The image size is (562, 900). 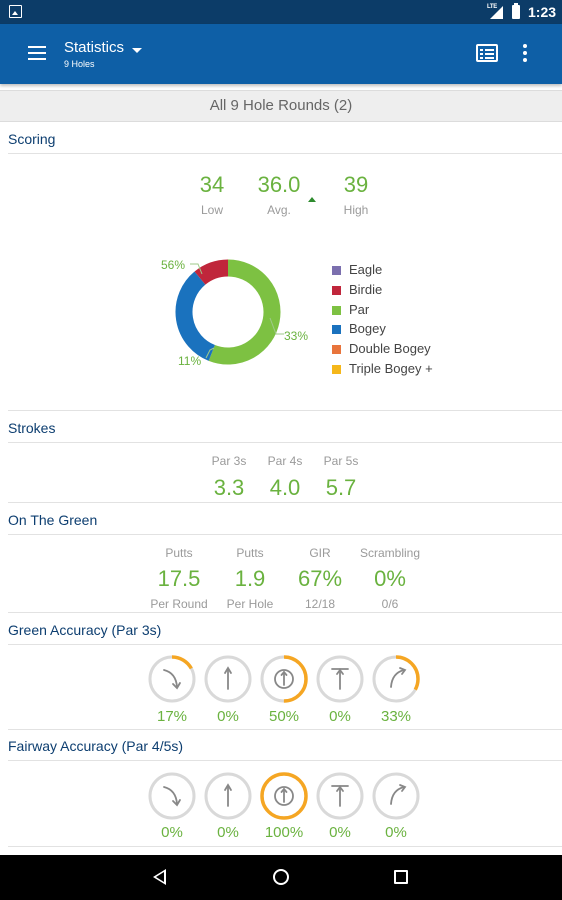 I want to click on section-title-scoring: Scoring, so click(x=32, y=139).